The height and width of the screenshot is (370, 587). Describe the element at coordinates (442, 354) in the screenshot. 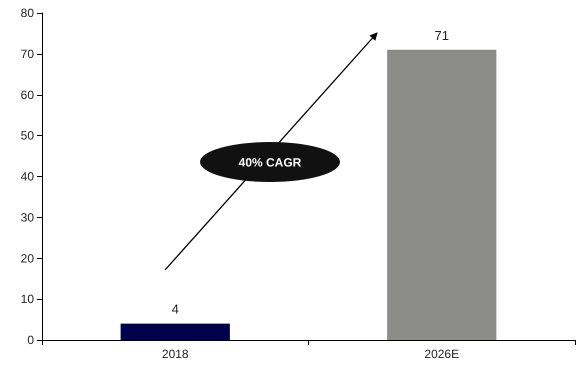

I see `x-tick-label: 2026E` at that location.